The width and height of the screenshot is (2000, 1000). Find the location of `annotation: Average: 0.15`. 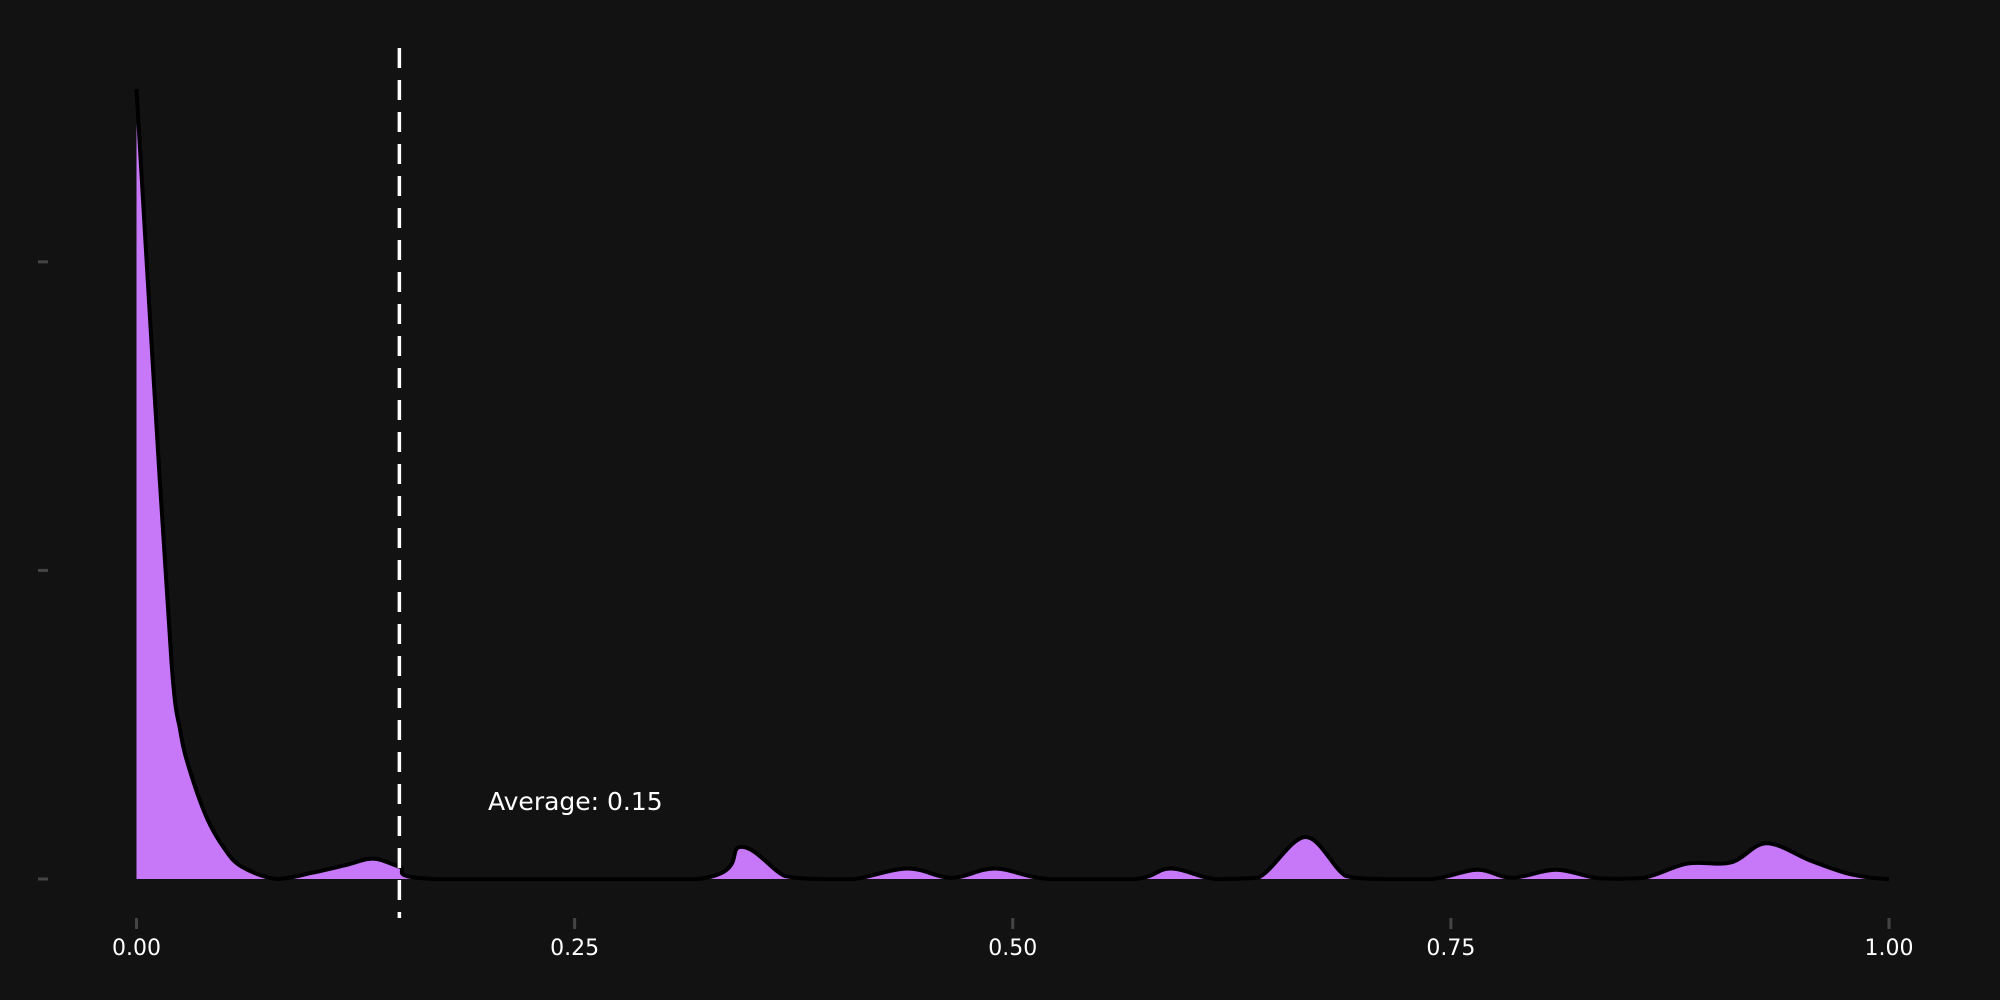

annotation: Average: 0.15 is located at coordinates (575, 801).